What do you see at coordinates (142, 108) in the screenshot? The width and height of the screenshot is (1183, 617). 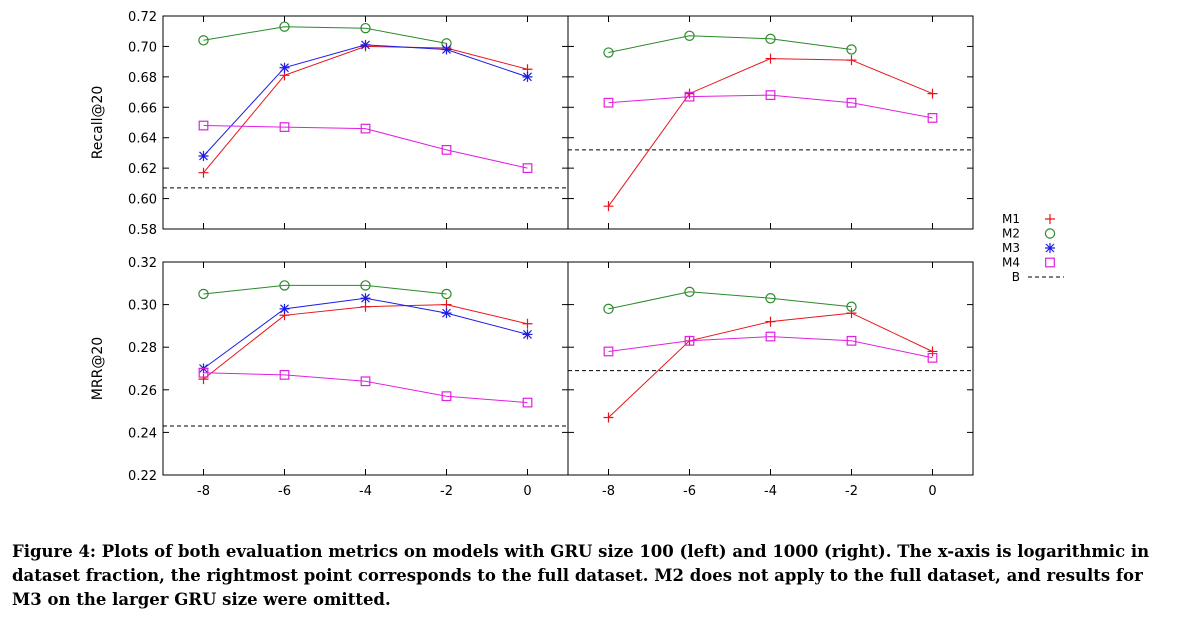 I see `top-left-ytick-label: 0.66` at bounding box center [142, 108].